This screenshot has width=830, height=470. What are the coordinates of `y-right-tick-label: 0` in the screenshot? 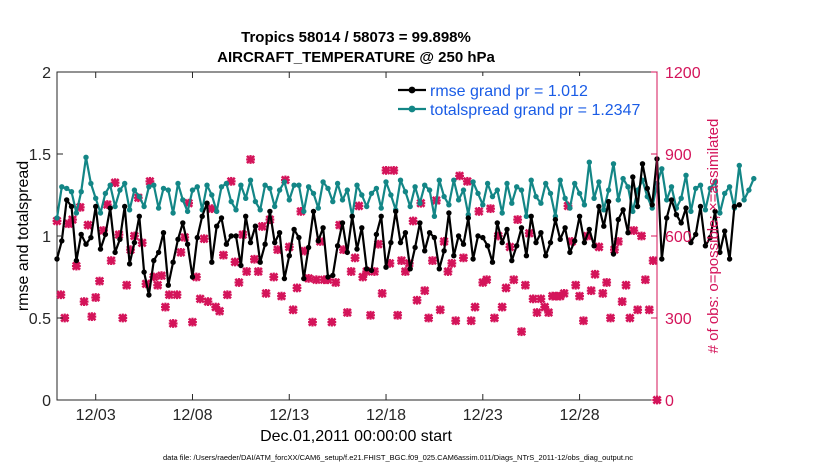 It's located at (669, 401).